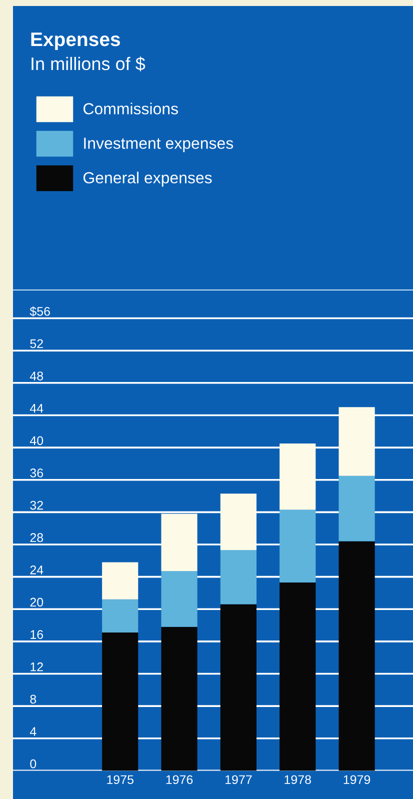  What do you see at coordinates (37, 569) in the screenshot?
I see `y-tick-label: 24` at bounding box center [37, 569].